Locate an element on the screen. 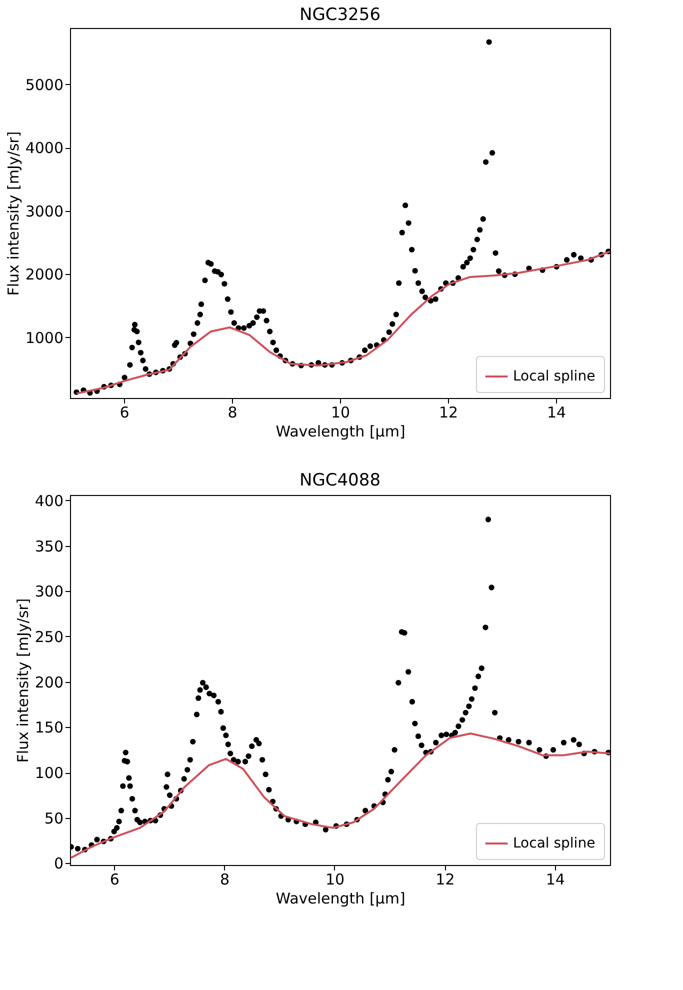 The image size is (683, 990). y-tick-label: 400 is located at coordinates (49, 501).